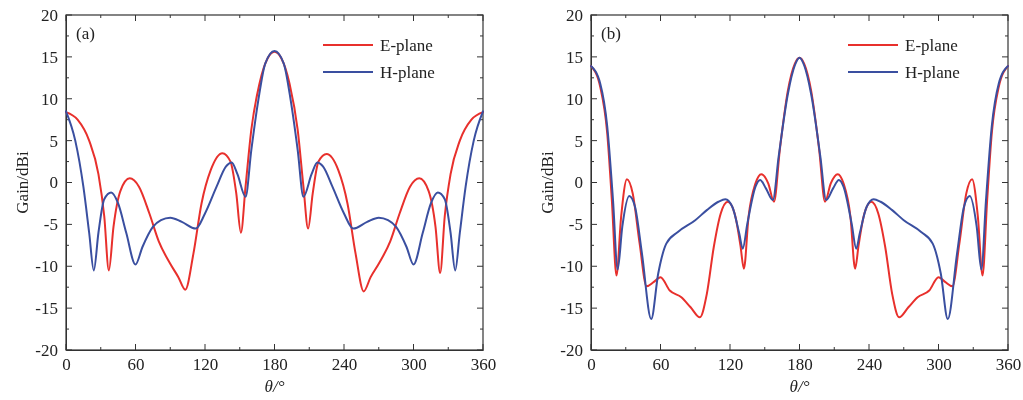 This screenshot has width=1023, height=400. I want to click on annotation: (b), so click(611, 33).